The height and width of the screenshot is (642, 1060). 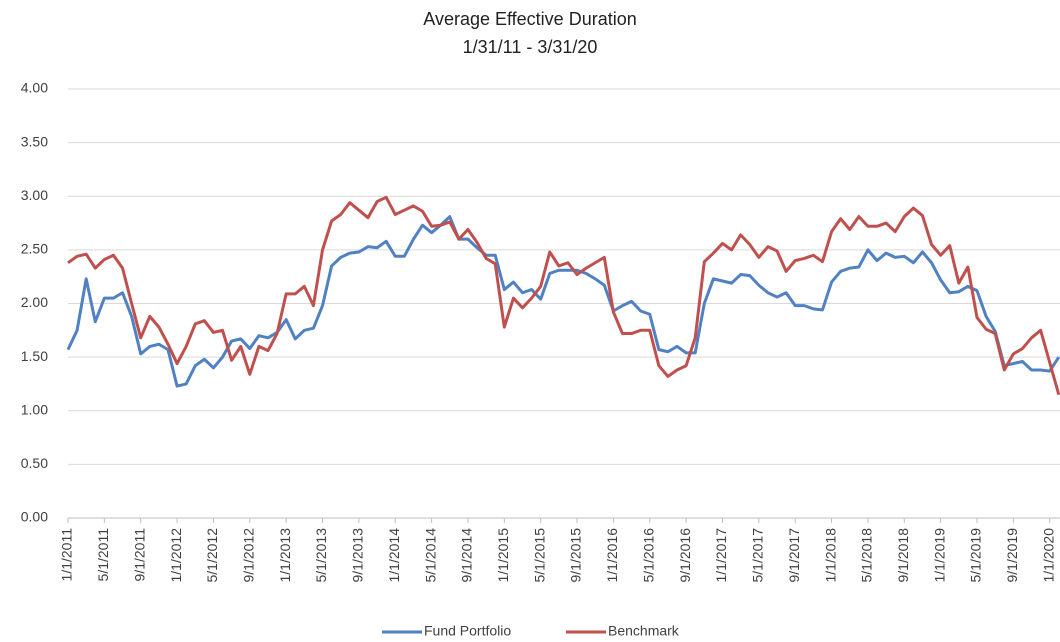 I want to click on x-tick-label: 5/1/2012, so click(x=212, y=555).